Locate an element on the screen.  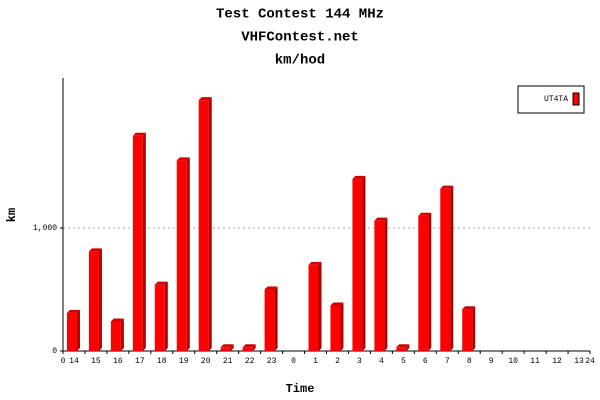
x-tick-label: 16 is located at coordinates (118, 361).